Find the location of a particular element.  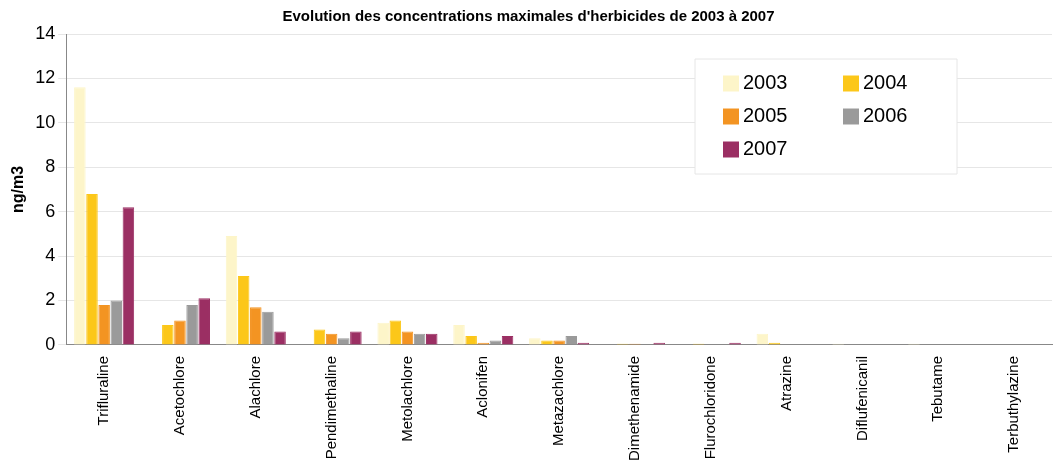

y-tick-label: 0 is located at coordinates (50, 343).